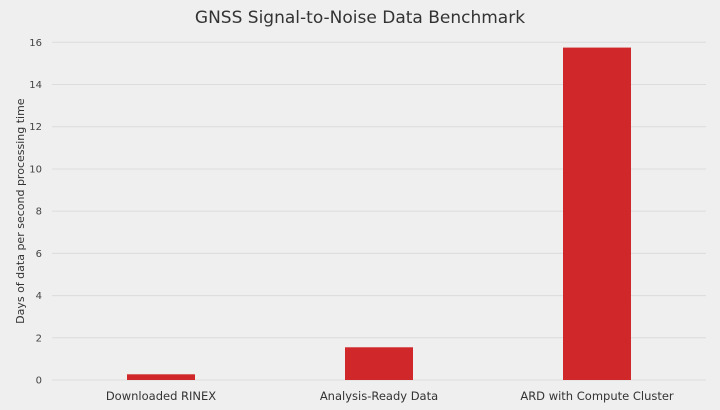  I want to click on y-tick-label: 0, so click(39, 381).